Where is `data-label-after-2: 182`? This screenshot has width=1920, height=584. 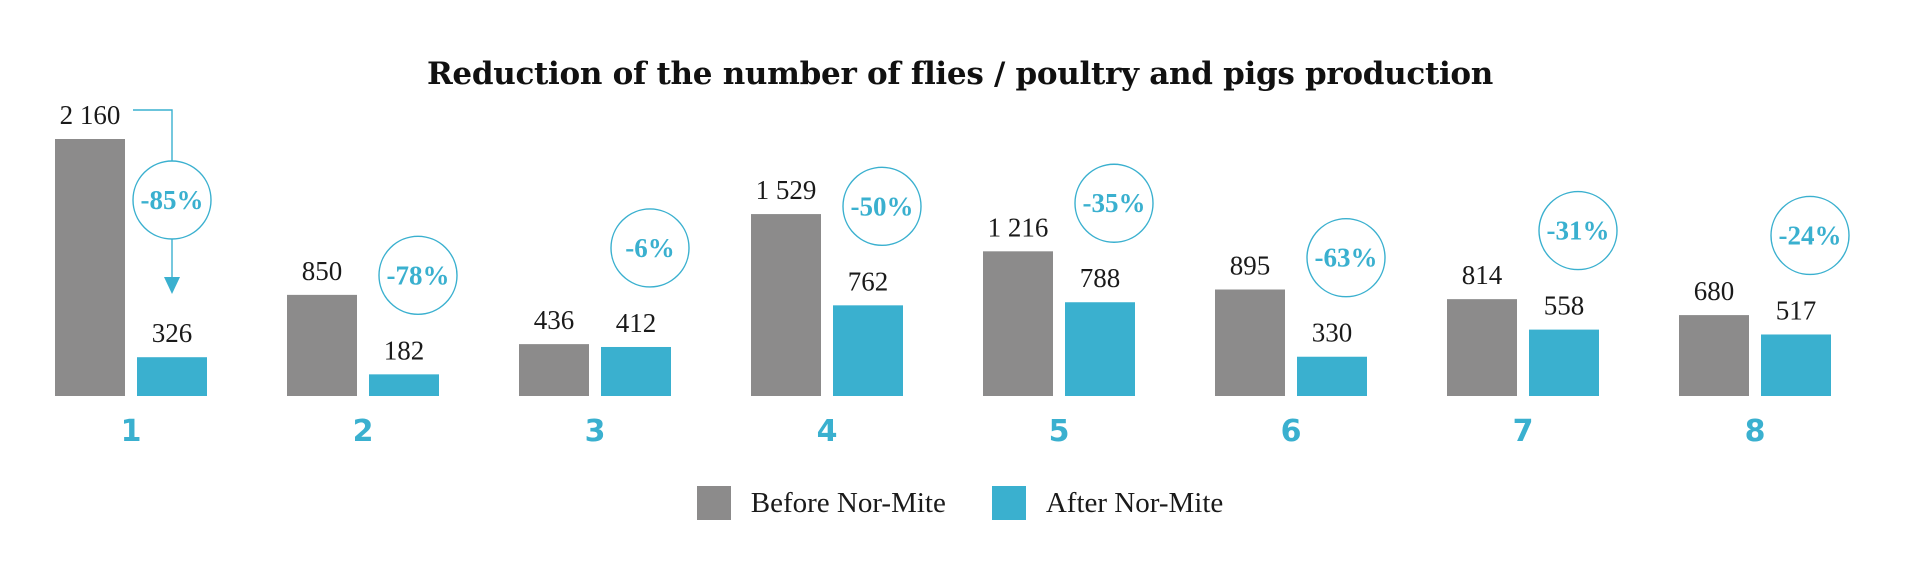 data-label-after-2: 182 is located at coordinates (404, 350).